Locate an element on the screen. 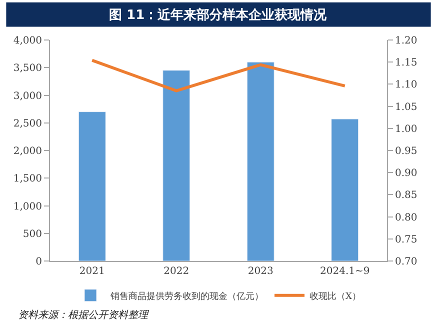  x-tick-label: 2024.1~9 is located at coordinates (345, 271).